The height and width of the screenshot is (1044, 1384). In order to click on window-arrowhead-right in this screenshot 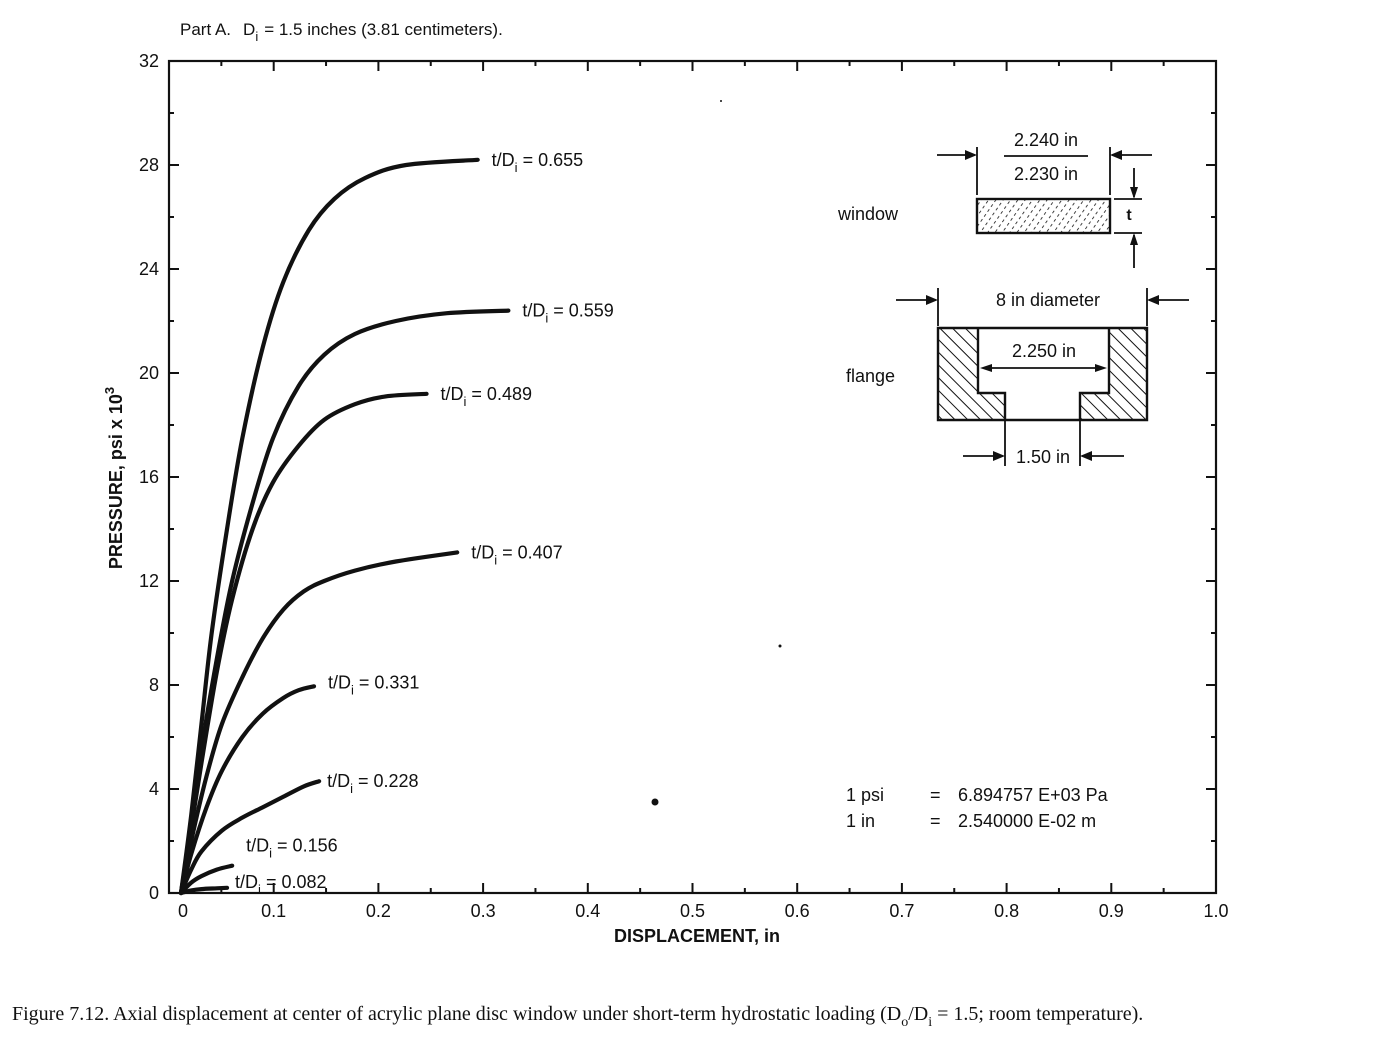, I will do `click(1116, 155)`.